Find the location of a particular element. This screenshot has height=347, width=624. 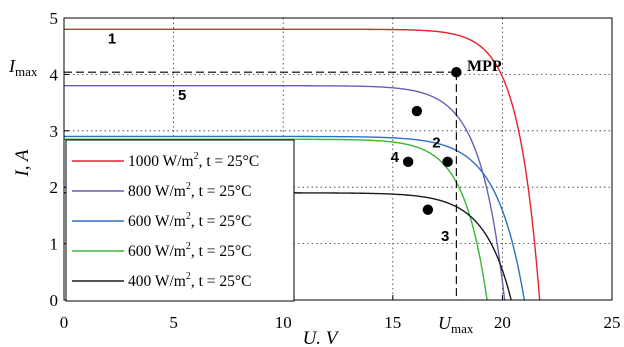

curve-number-label: 5 is located at coordinates (182, 95).